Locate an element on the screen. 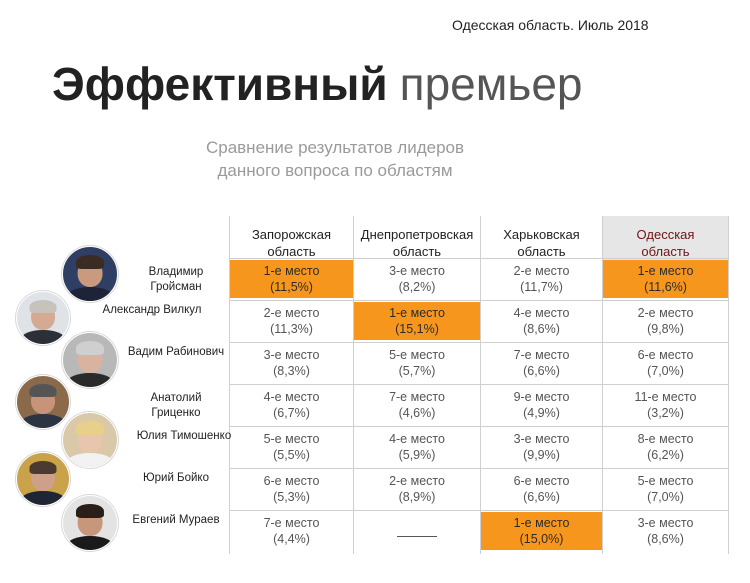 The image size is (750, 583). result-percent: (4,6%) is located at coordinates (417, 413).